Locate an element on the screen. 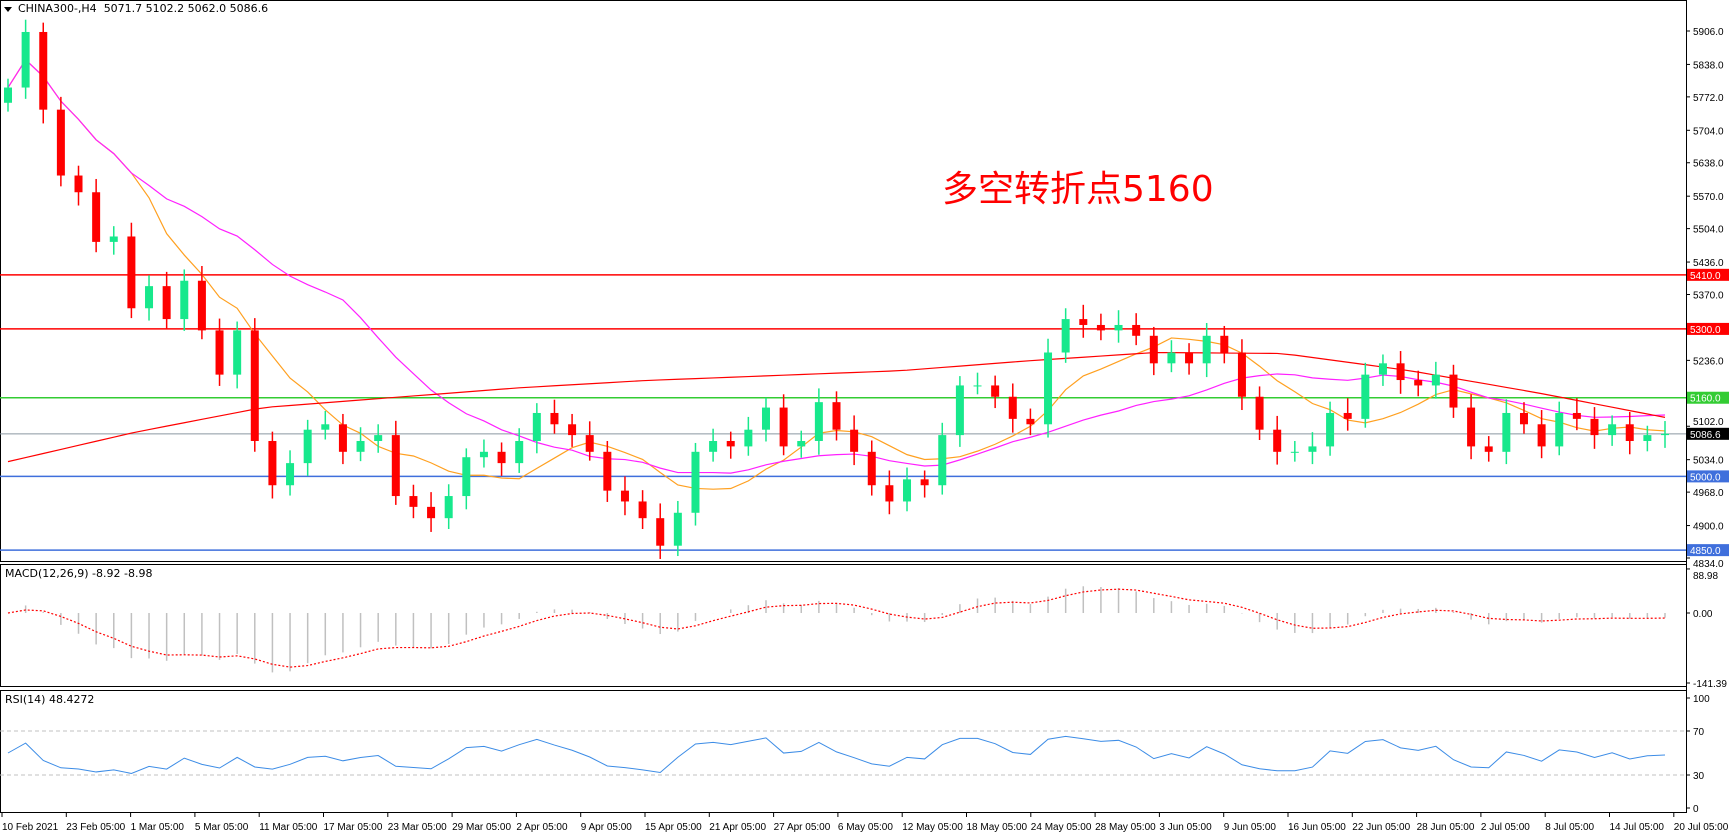 This screenshot has width=1729, height=835. time-tick-label: 9 Jun 05:00 is located at coordinates (1250, 827).